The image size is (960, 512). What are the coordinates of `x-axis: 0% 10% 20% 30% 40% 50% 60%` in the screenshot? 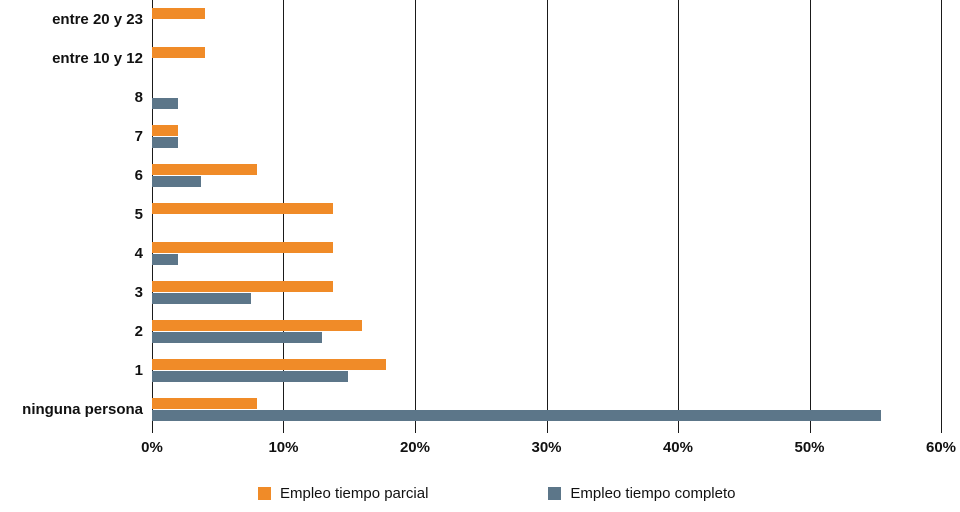 It's located at (548, 449).